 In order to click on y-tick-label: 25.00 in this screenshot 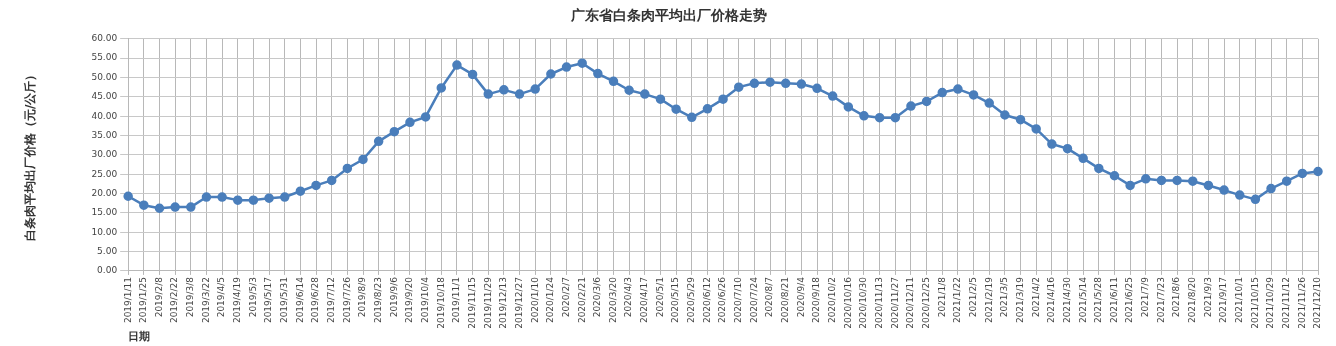, I will do `click(104, 173)`.